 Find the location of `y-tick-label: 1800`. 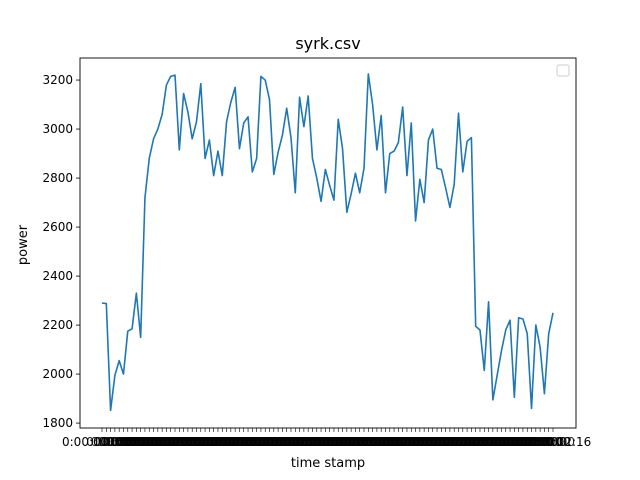

y-tick-label: 1800 is located at coordinates (57, 423).